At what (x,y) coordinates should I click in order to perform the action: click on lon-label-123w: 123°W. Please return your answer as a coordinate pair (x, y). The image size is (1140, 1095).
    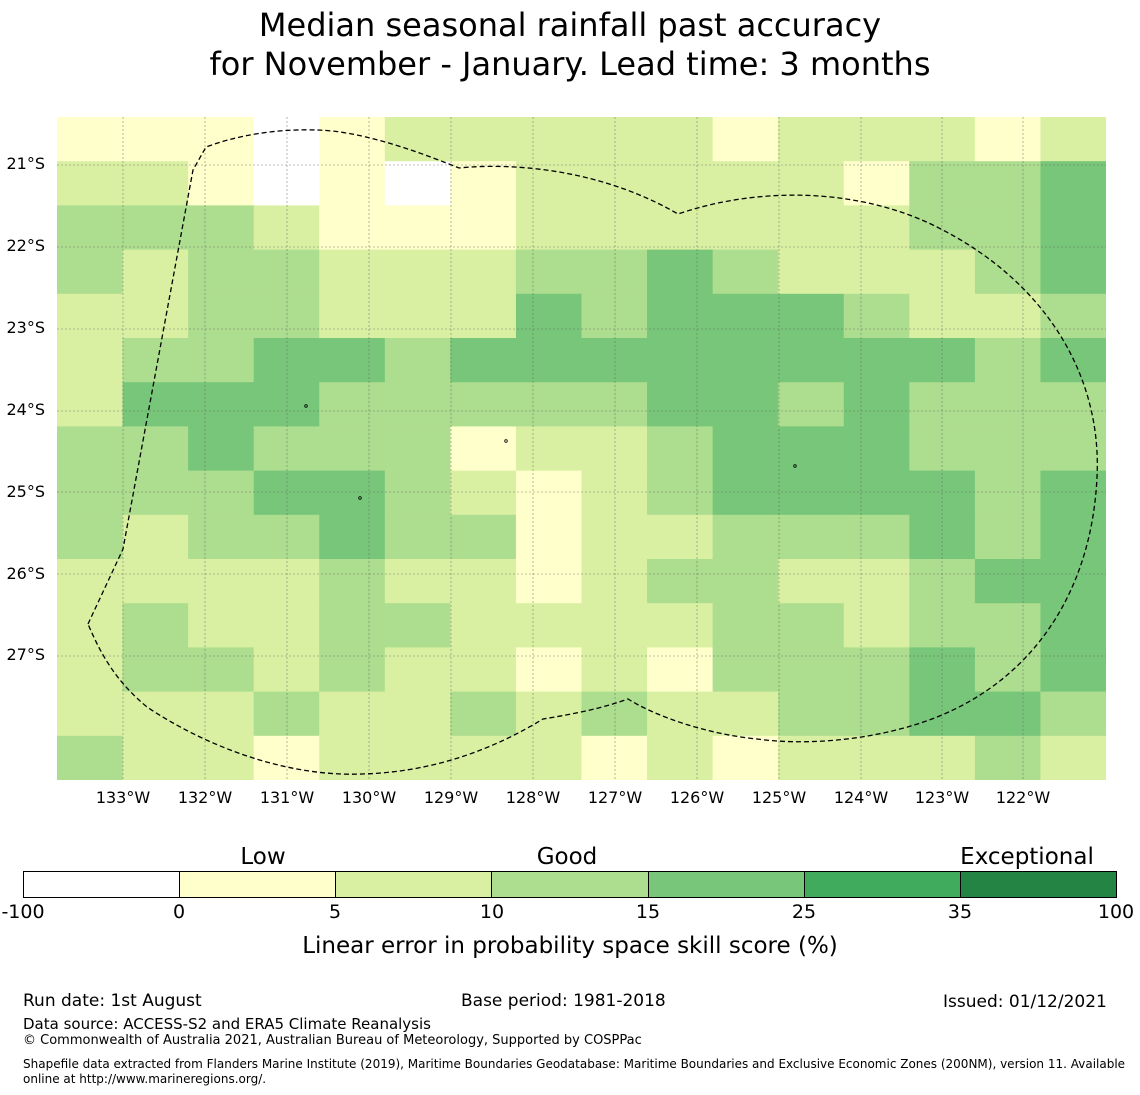
    Looking at the image, I should click on (942, 797).